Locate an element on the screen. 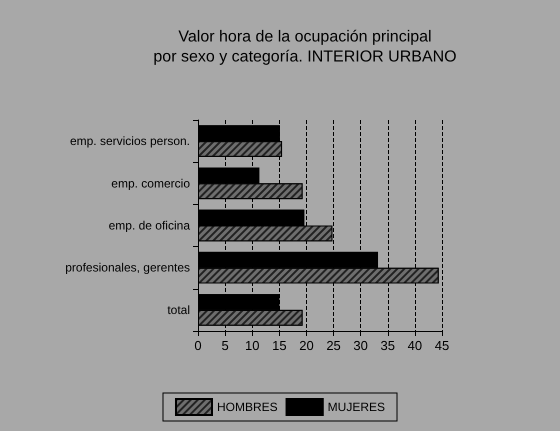 Image resolution: width=560 pixels, height=431 pixels. x-tick-label: 25 is located at coordinates (333, 345).